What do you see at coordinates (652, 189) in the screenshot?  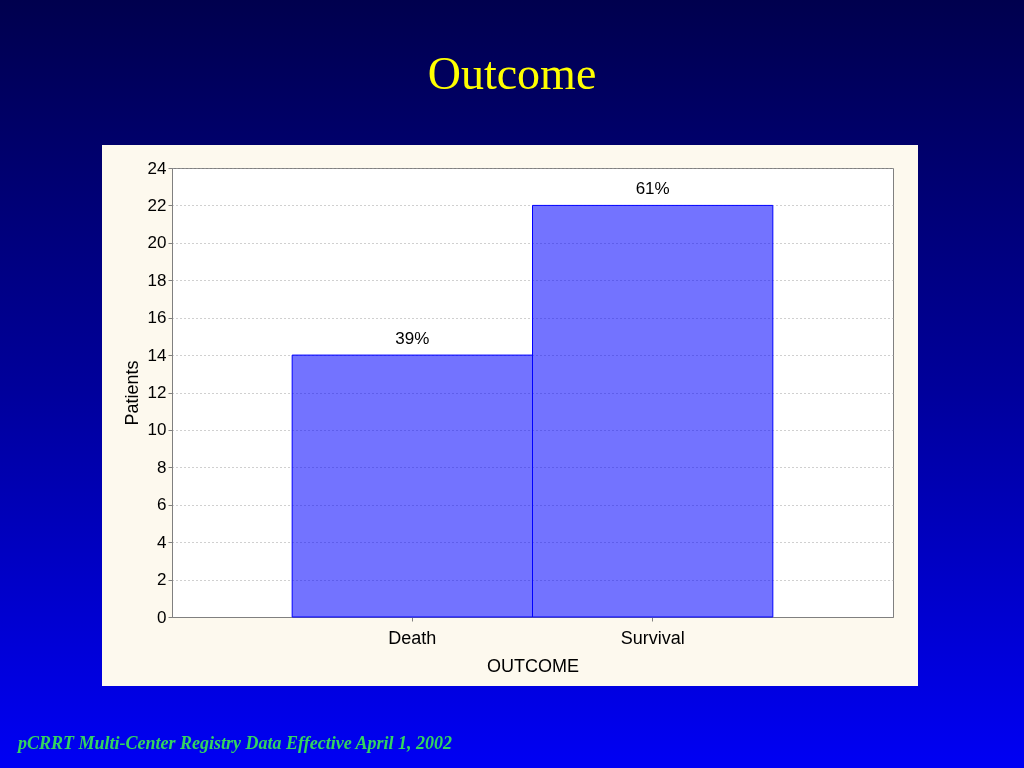 I see `annotation: 61%` at bounding box center [652, 189].